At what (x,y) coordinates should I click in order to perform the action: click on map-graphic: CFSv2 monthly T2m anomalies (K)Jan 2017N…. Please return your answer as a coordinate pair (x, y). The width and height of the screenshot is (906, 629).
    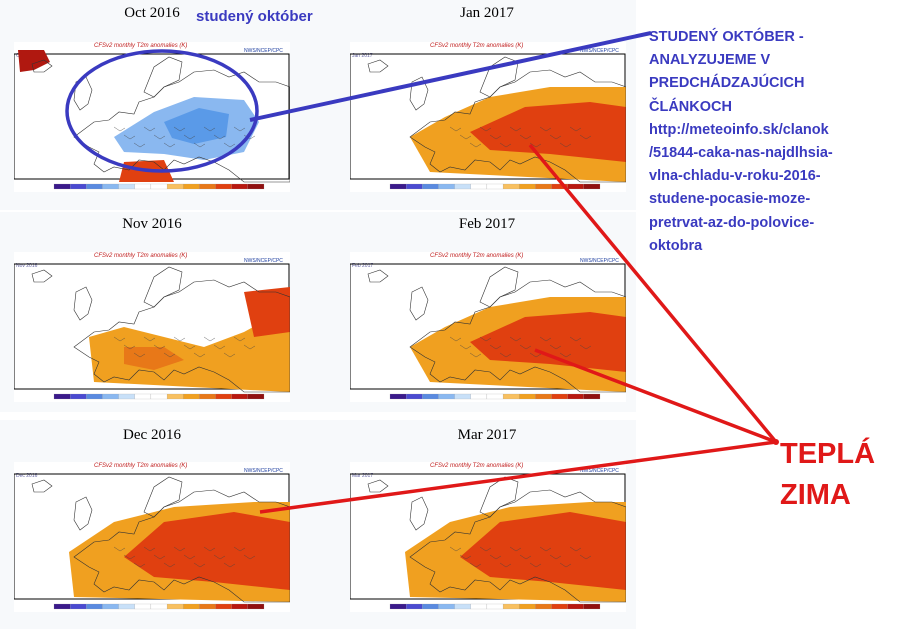
    Looking at the image, I should click on (488, 117).